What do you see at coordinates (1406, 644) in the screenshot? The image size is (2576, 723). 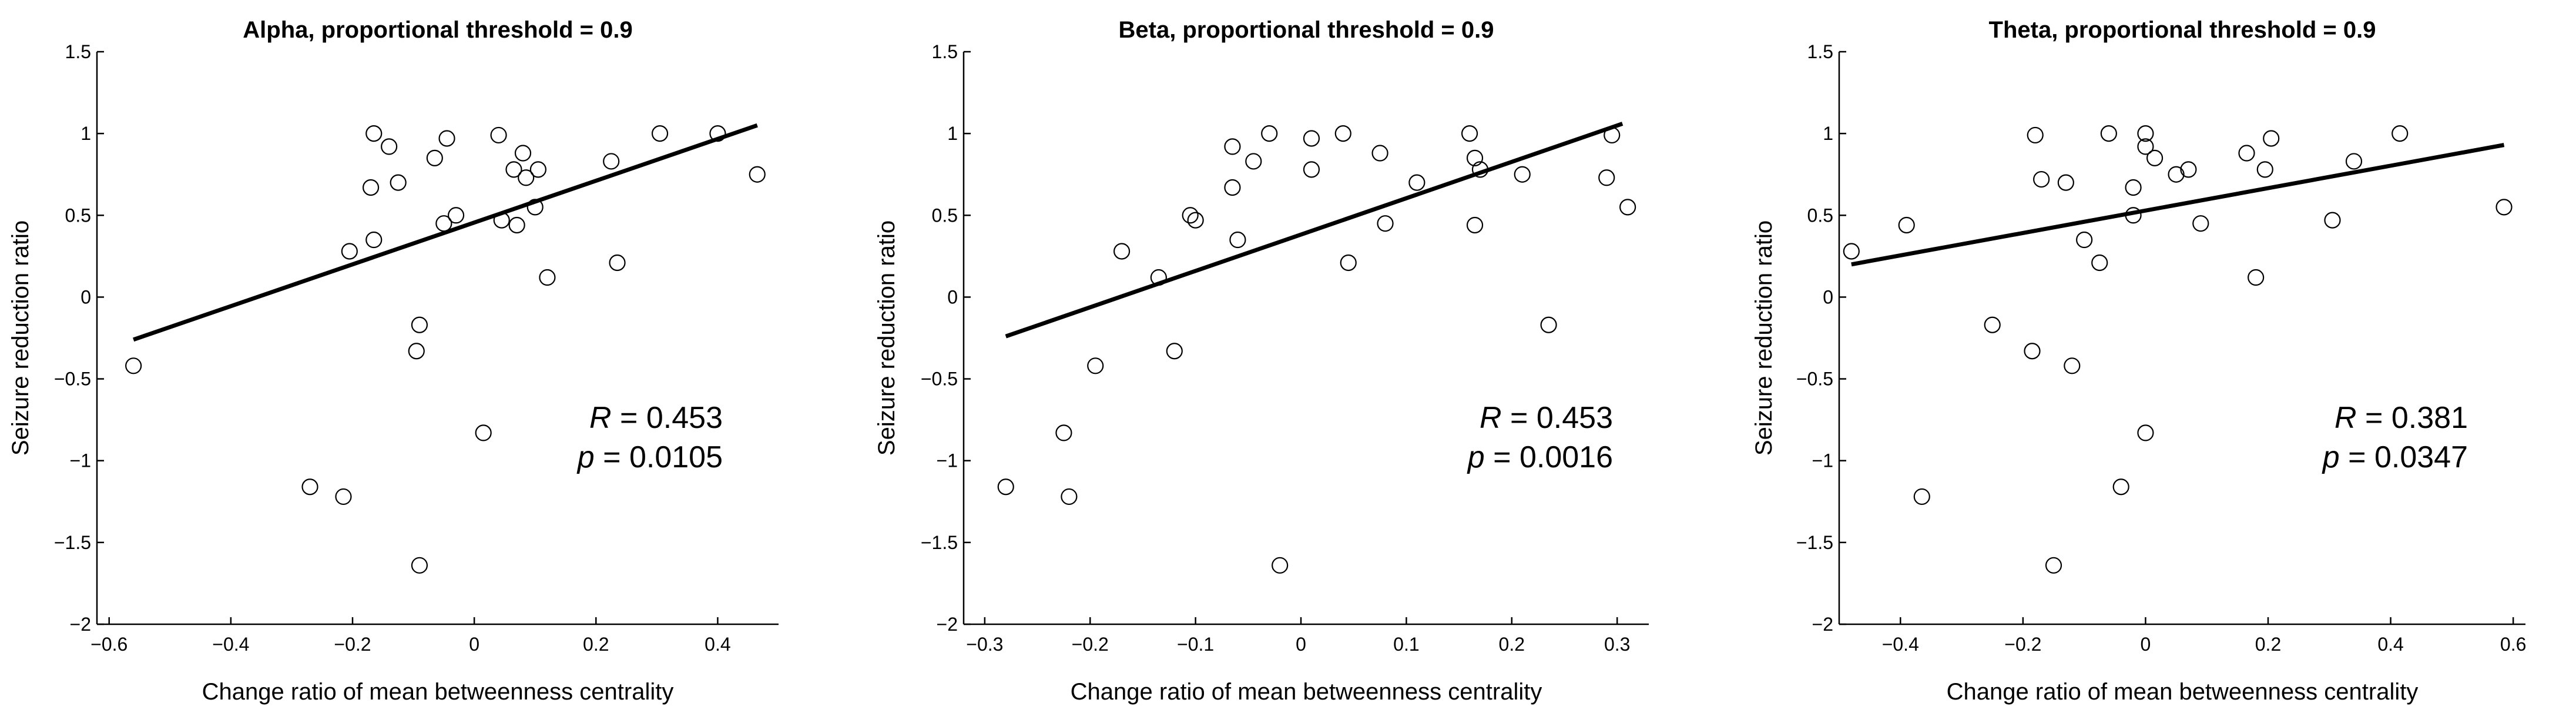 I see `x-tick-label: 0.1` at bounding box center [1406, 644].